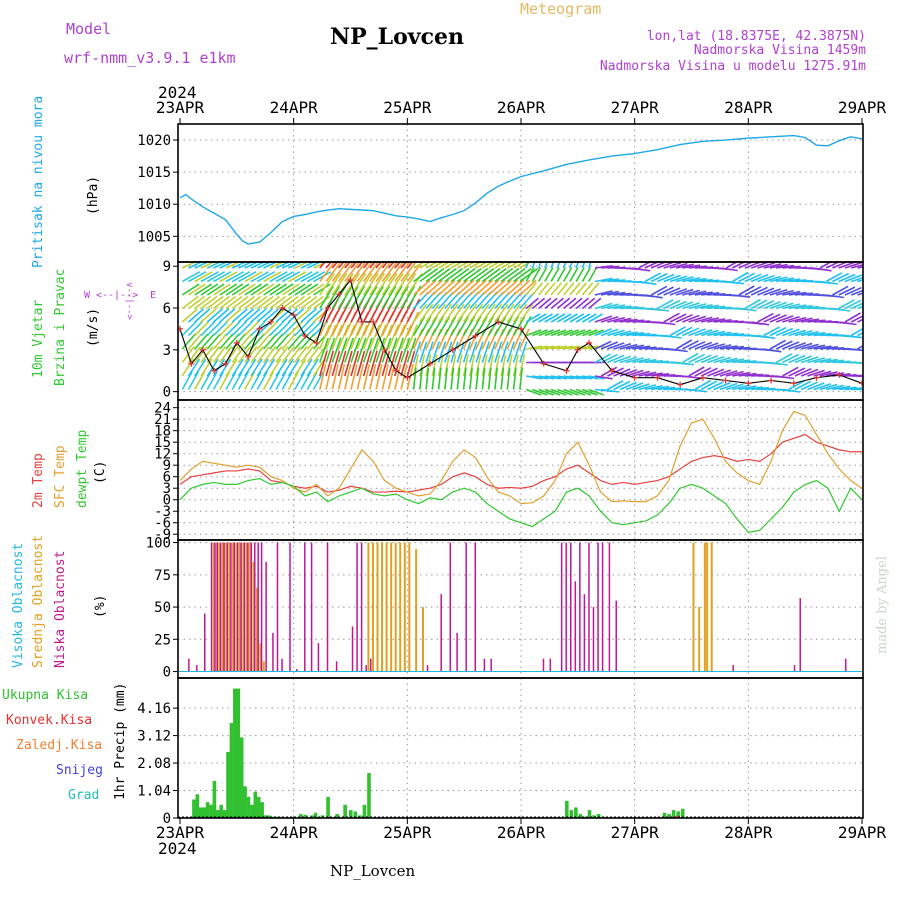  What do you see at coordinates (197, 806) in the screenshot?
I see `precip-bar` at bounding box center [197, 806].